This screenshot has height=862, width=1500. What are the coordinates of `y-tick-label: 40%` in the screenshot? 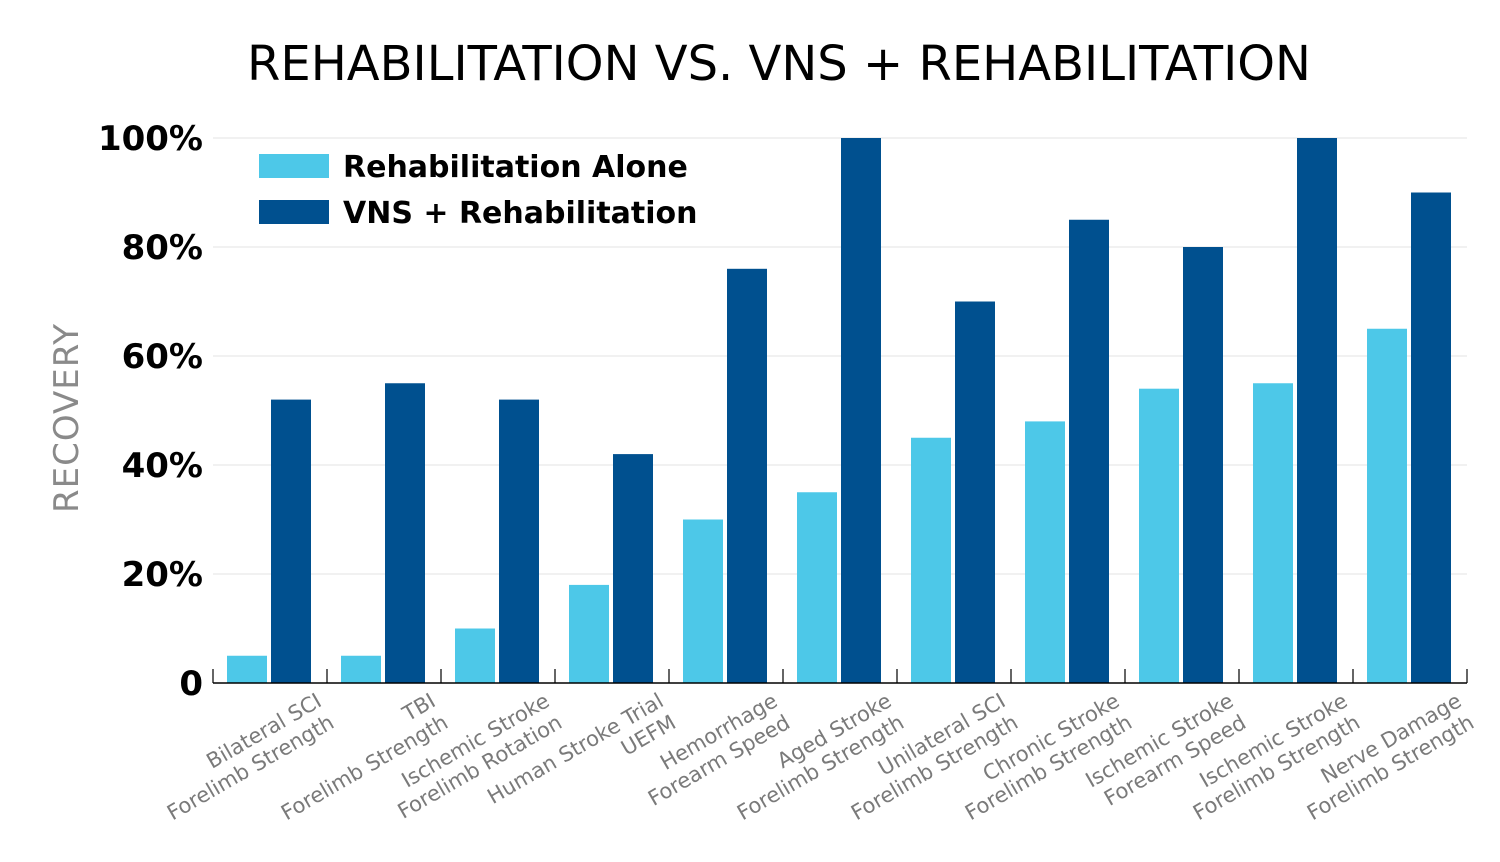 It's located at (162, 466).